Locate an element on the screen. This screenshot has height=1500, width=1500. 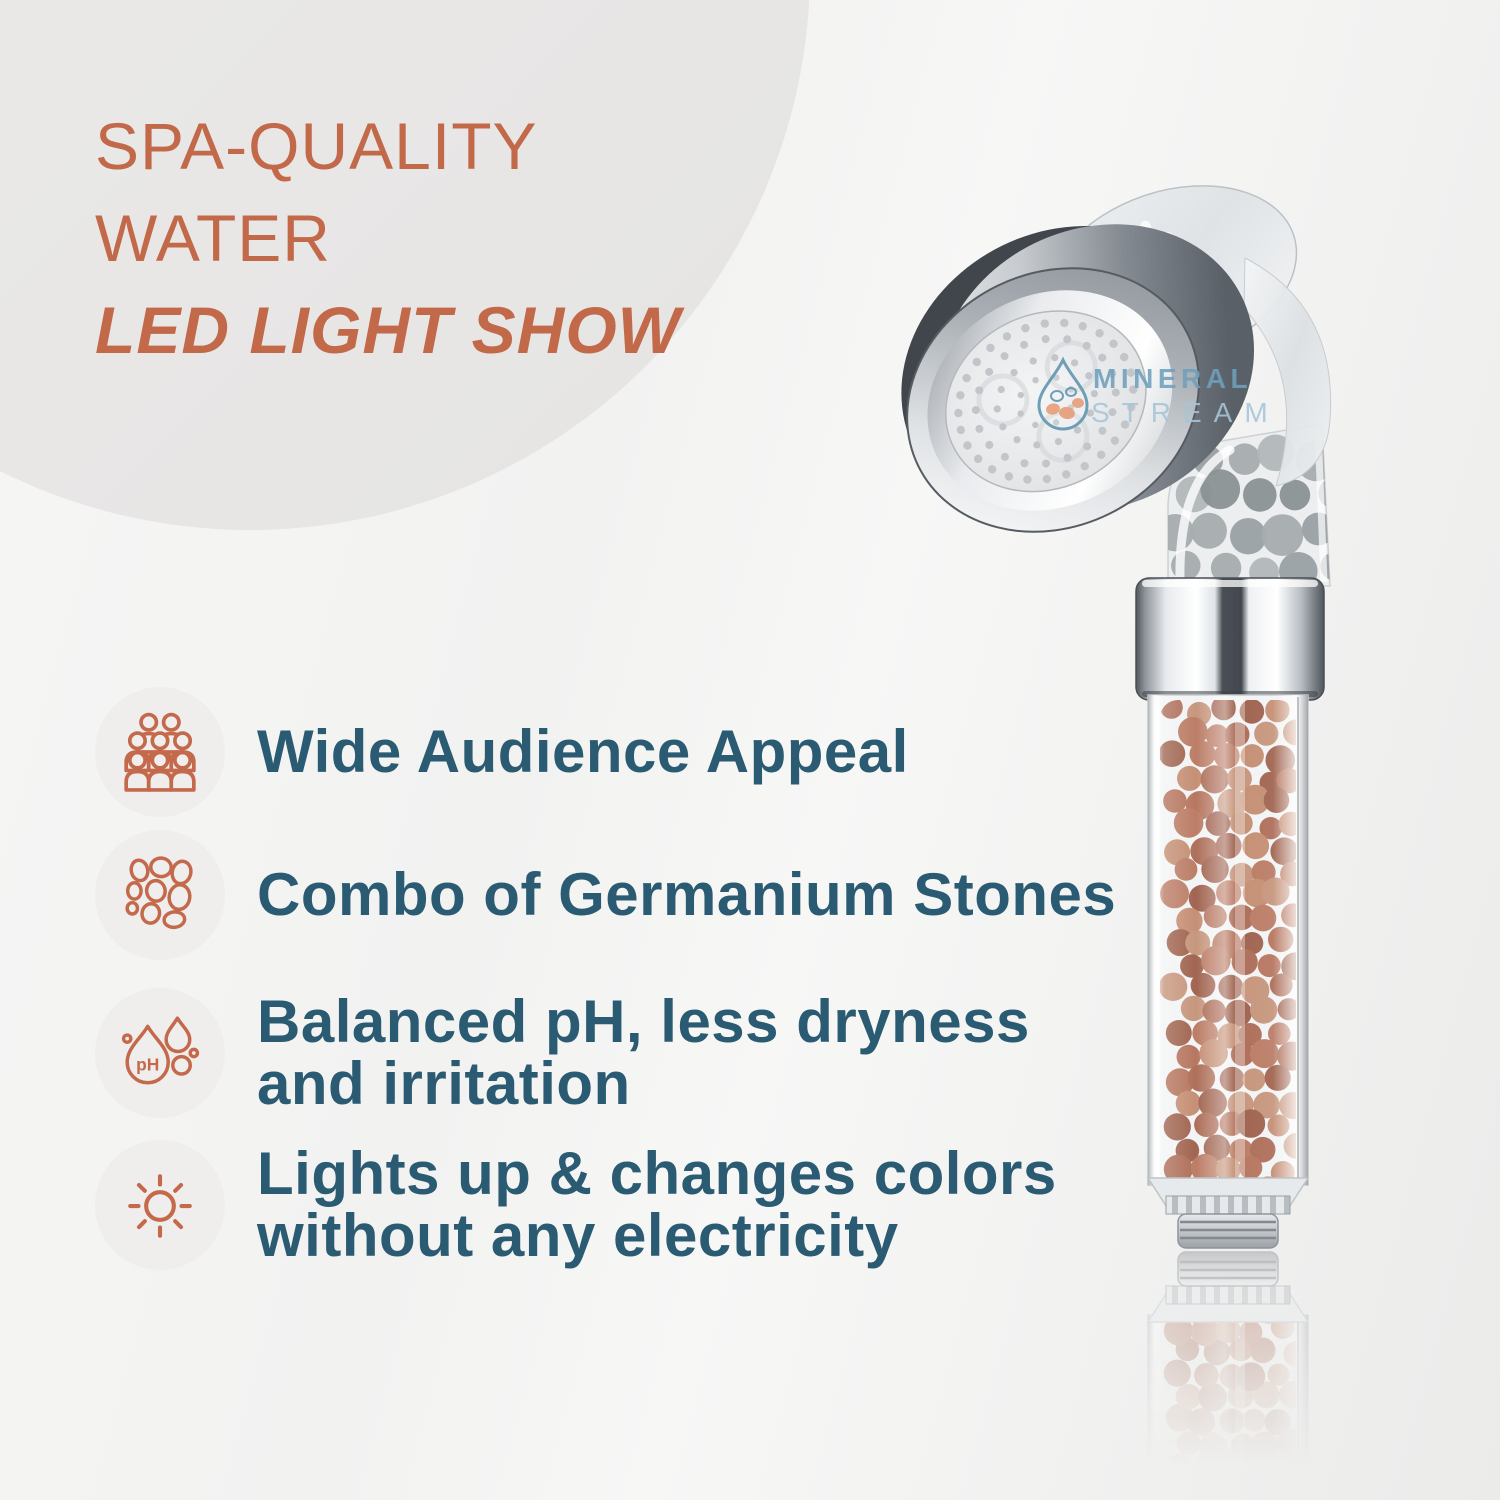
feature-text: Wide Audience Appeal is located at coordinates (583, 752).